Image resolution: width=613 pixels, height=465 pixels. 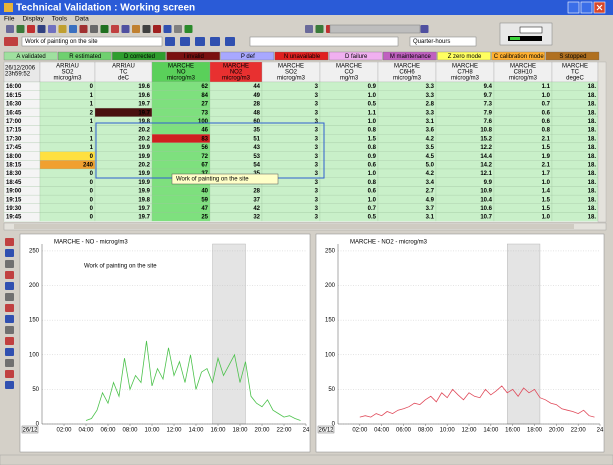 What do you see at coordinates (404, 431) in the screenshot?
I see `x-tick-label: 06:00` at bounding box center [404, 431].